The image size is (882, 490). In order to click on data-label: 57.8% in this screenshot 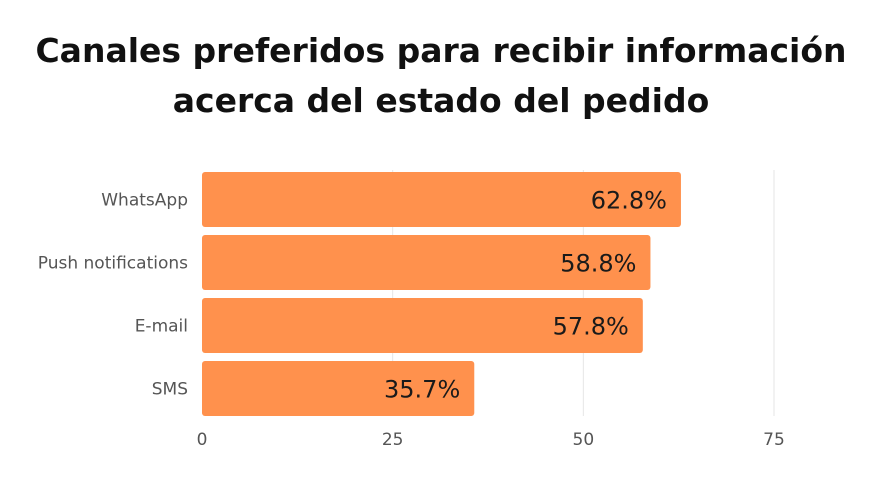, I will do `click(591, 327)`.